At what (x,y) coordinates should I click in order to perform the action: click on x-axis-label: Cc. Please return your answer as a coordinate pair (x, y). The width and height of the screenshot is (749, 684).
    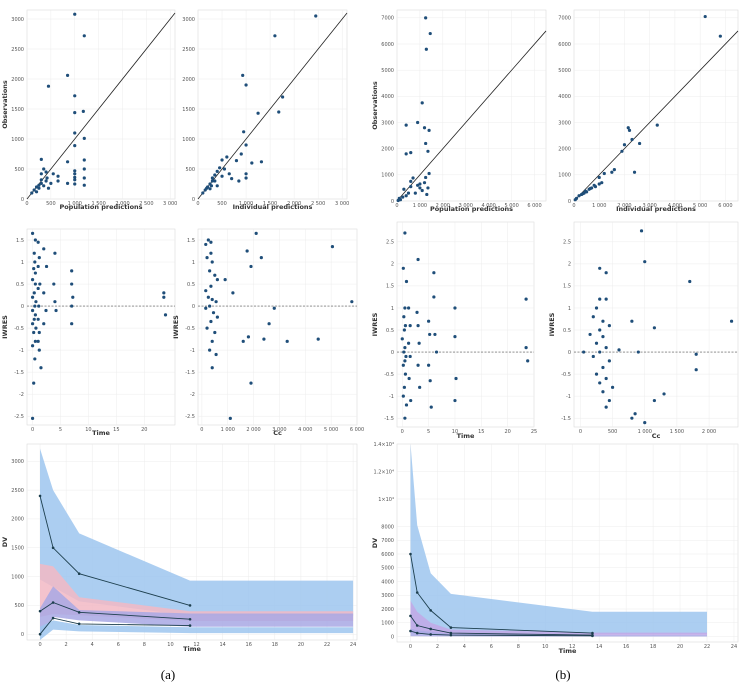
    Looking at the image, I should click on (656, 436).